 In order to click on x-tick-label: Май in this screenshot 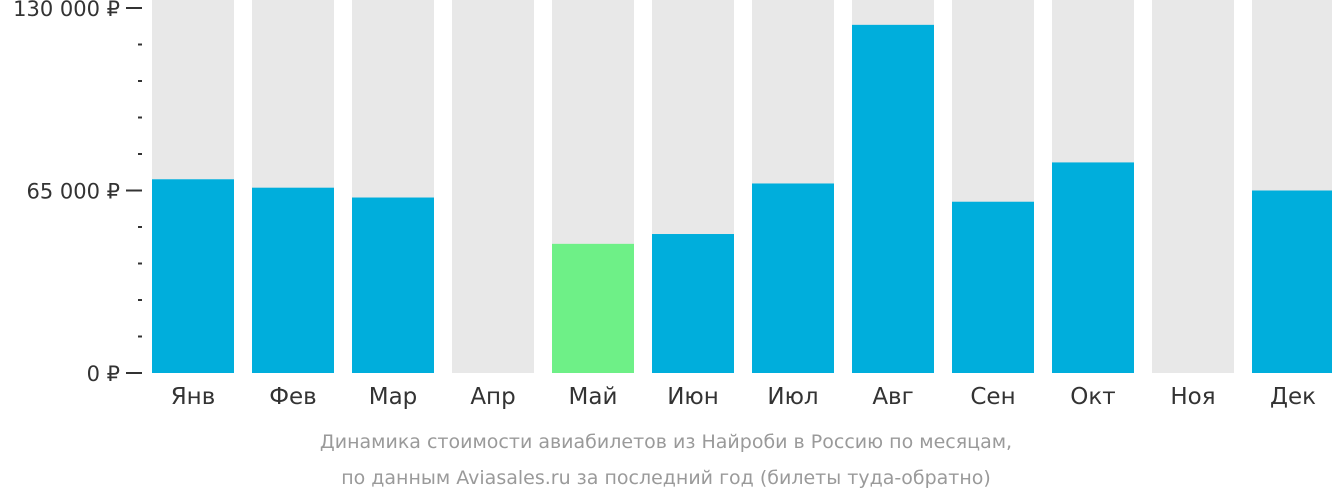, I will do `click(593, 397)`.